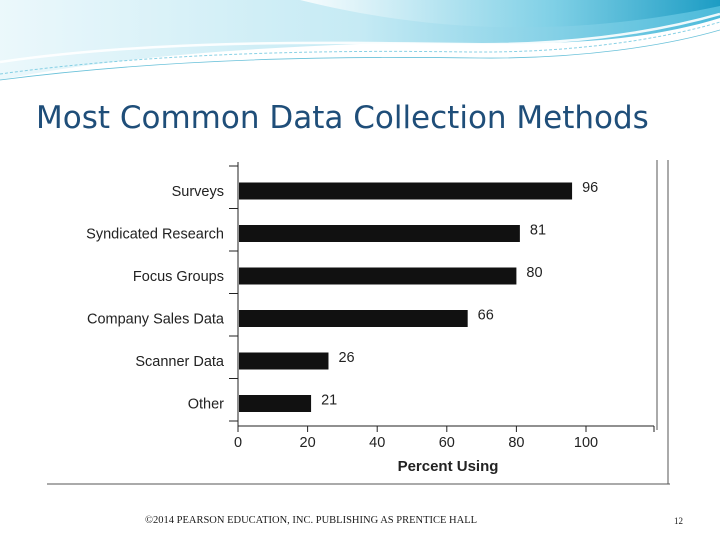  Describe the element at coordinates (377, 443) in the screenshot. I see `x-tick-label: 40` at that location.